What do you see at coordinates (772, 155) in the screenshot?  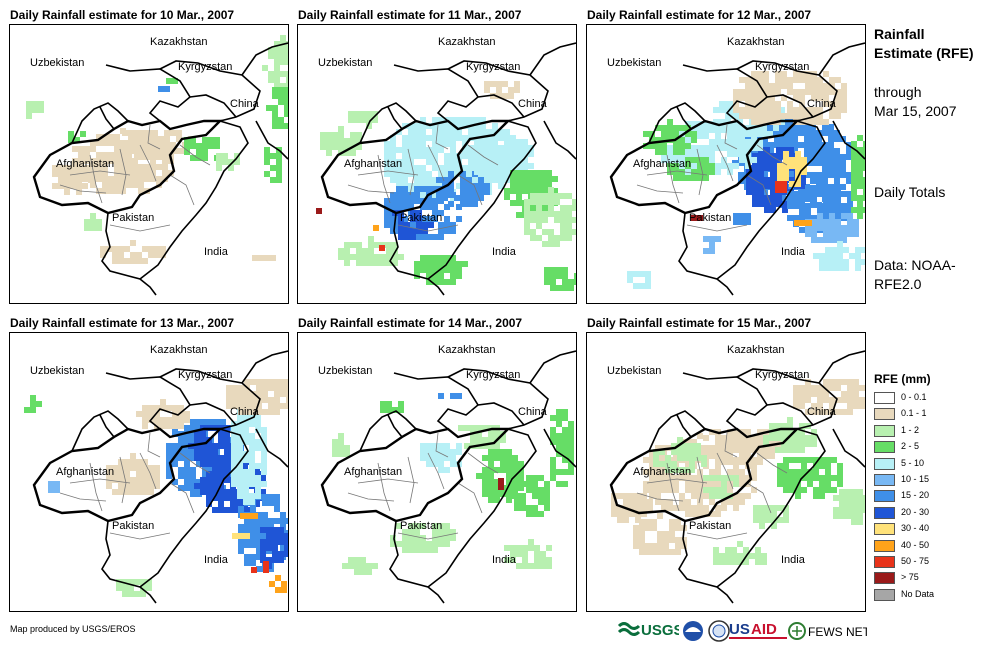 I see `province-border` at bounding box center [772, 155].